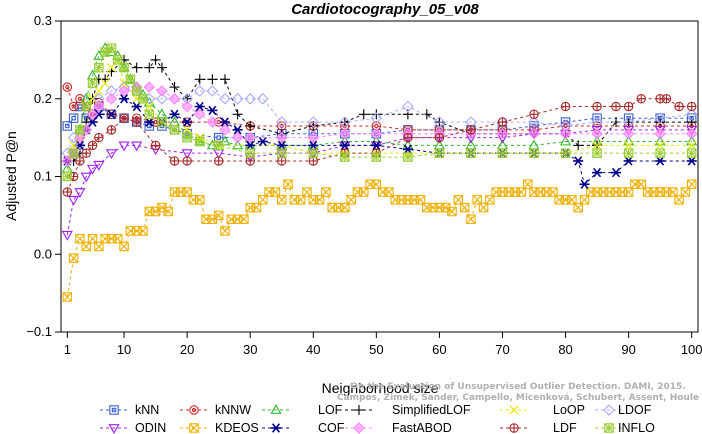 This screenshot has height=434, width=702. I want to click on x-tick-label: 70, so click(502, 349).